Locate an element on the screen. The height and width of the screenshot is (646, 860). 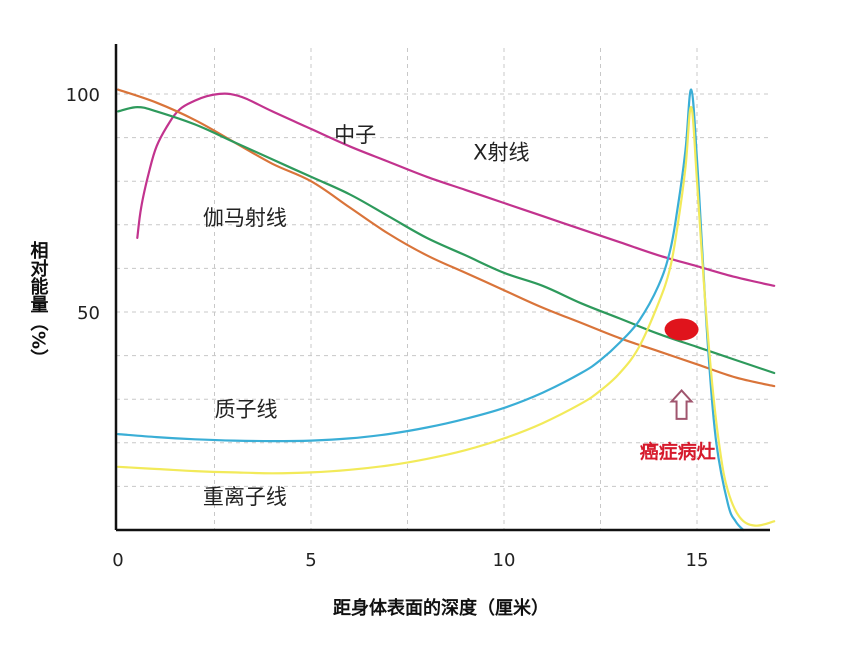
annotation-tumor-label: 癌症病灶 is located at coordinates (678, 451).